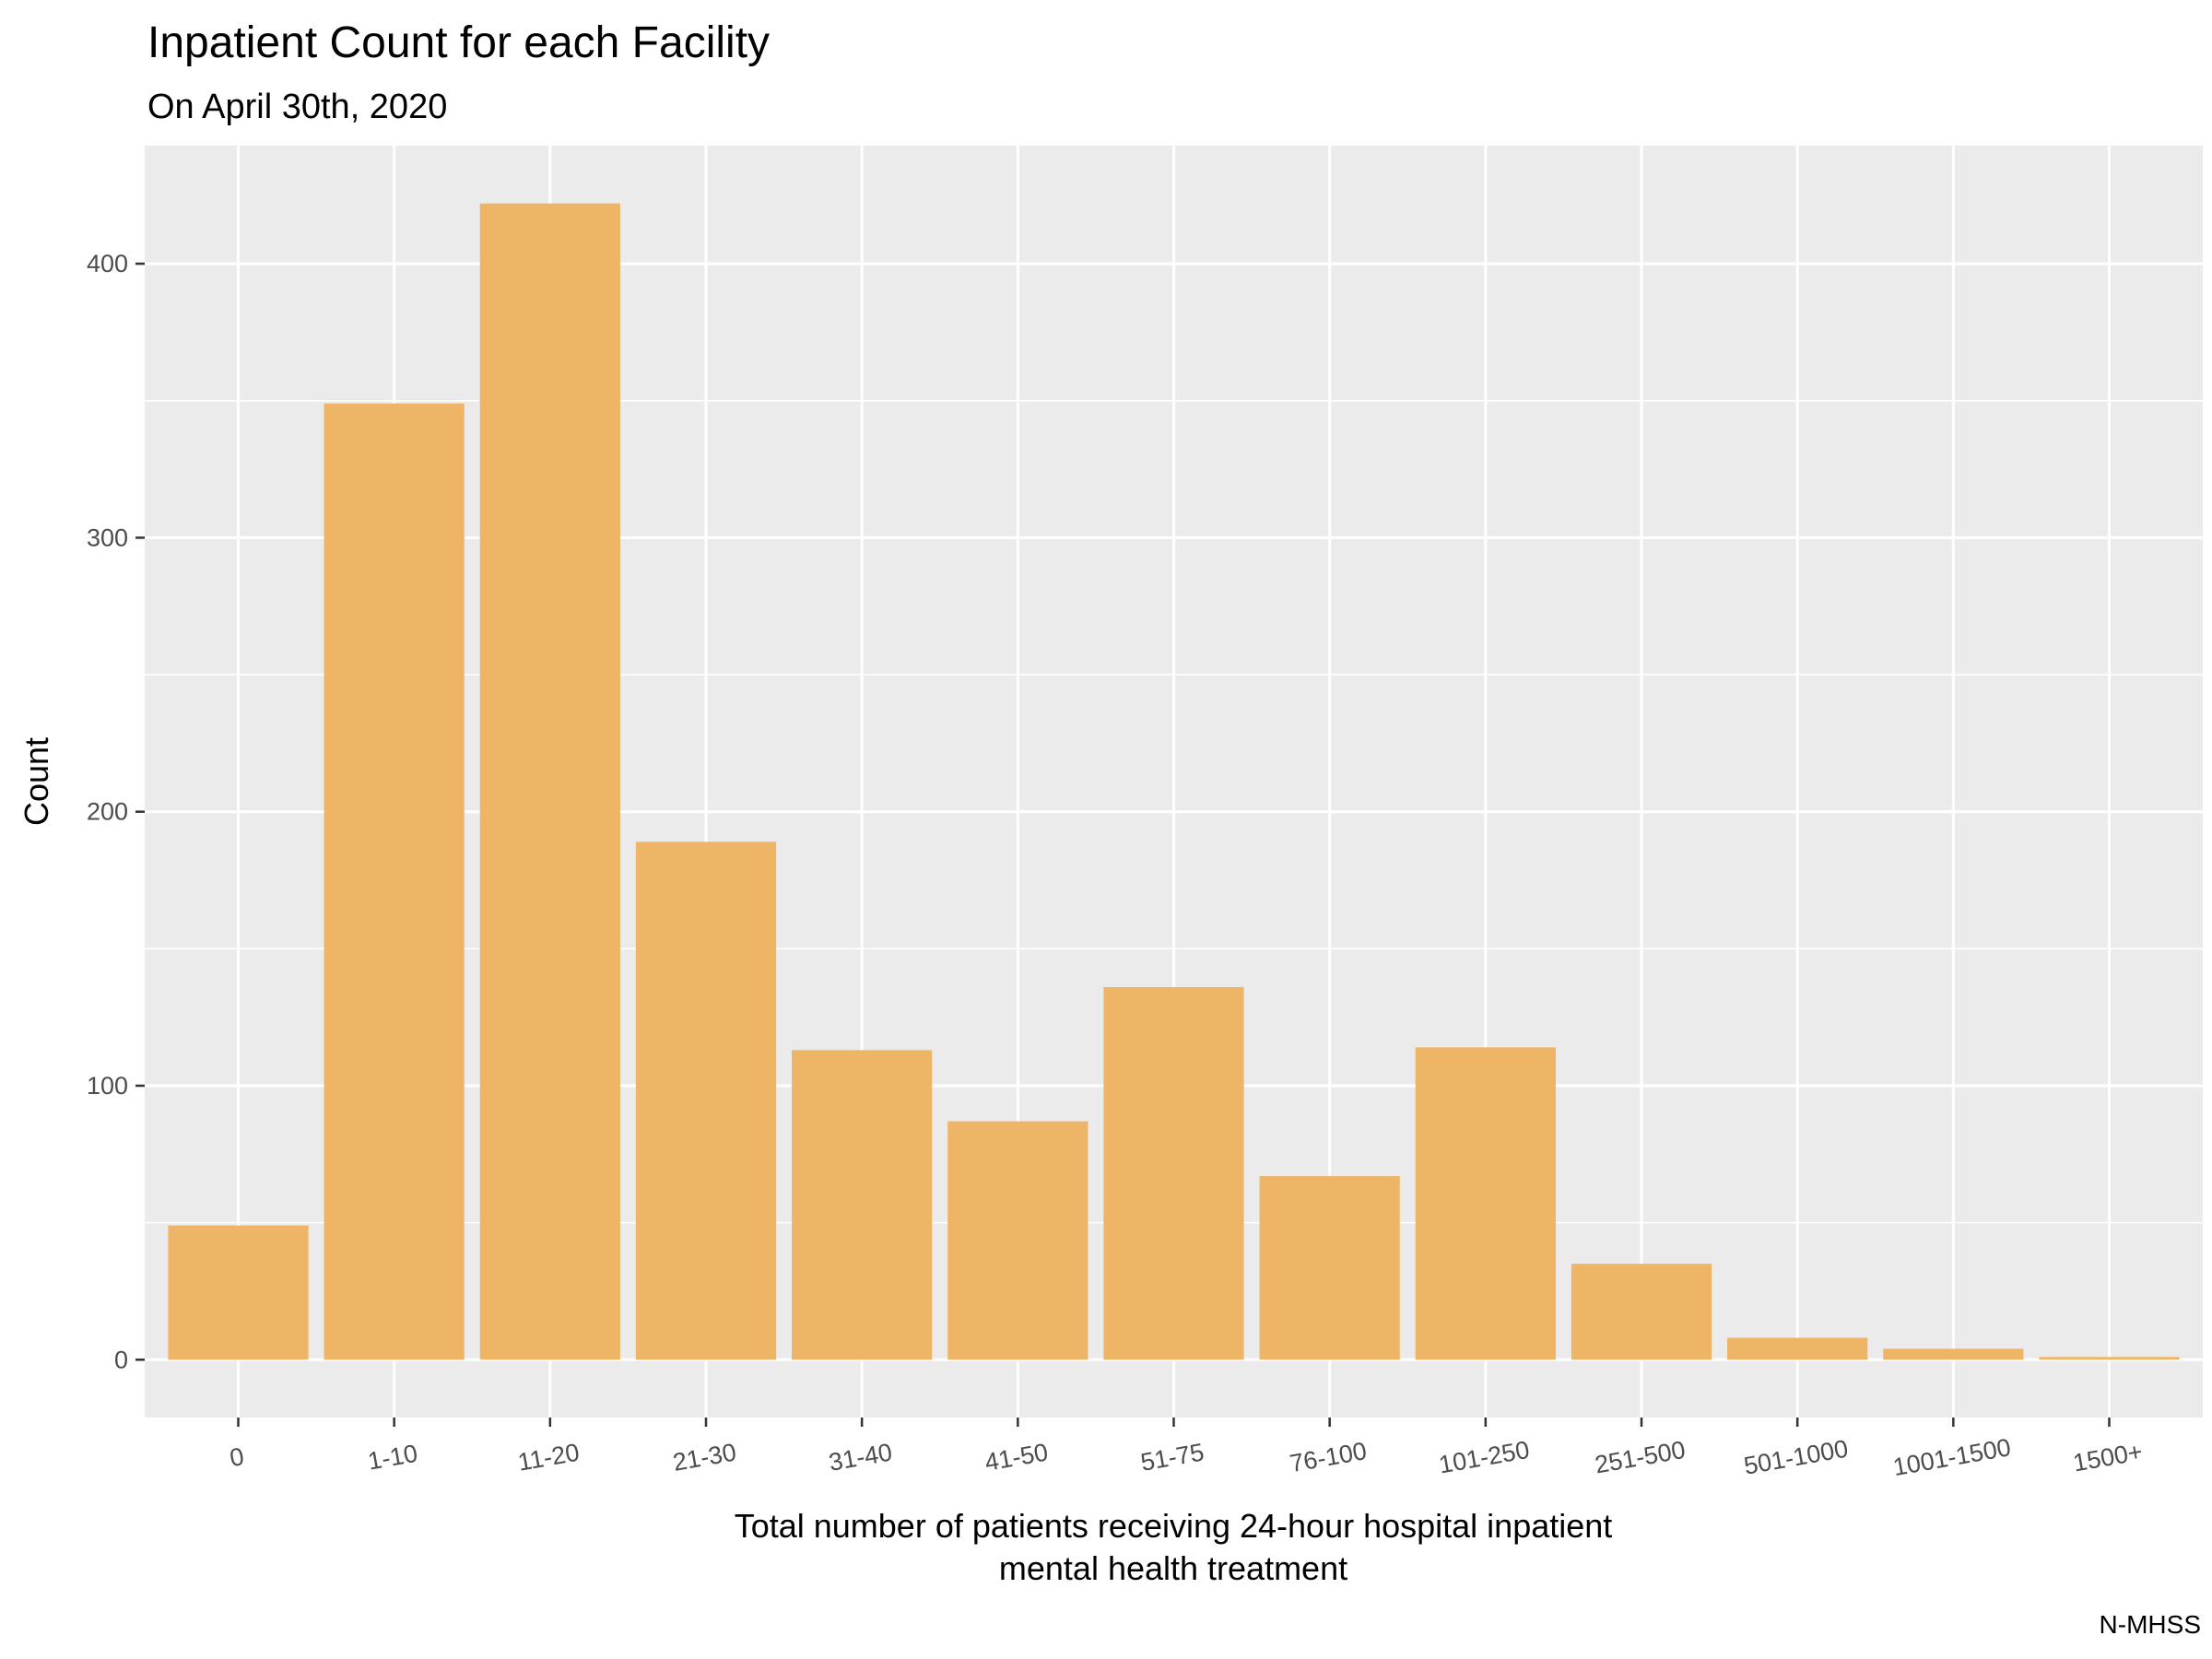 Image resolution: width=2212 pixels, height=1659 pixels. What do you see at coordinates (458, 42) in the screenshot?
I see `chart-title: Inpatient Count for each Facility` at bounding box center [458, 42].